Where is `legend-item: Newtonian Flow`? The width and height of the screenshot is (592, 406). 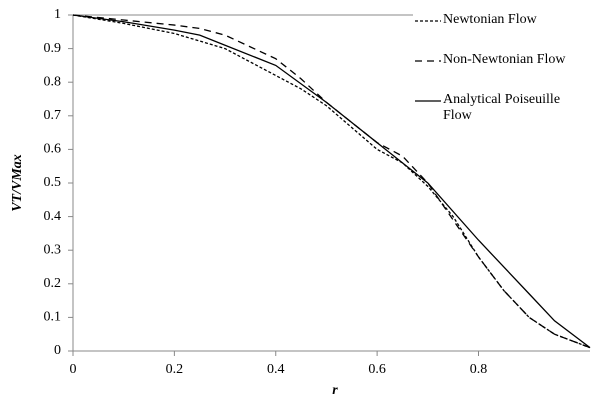
legend-item: Newtonian Flow is located at coordinates (502, 32).